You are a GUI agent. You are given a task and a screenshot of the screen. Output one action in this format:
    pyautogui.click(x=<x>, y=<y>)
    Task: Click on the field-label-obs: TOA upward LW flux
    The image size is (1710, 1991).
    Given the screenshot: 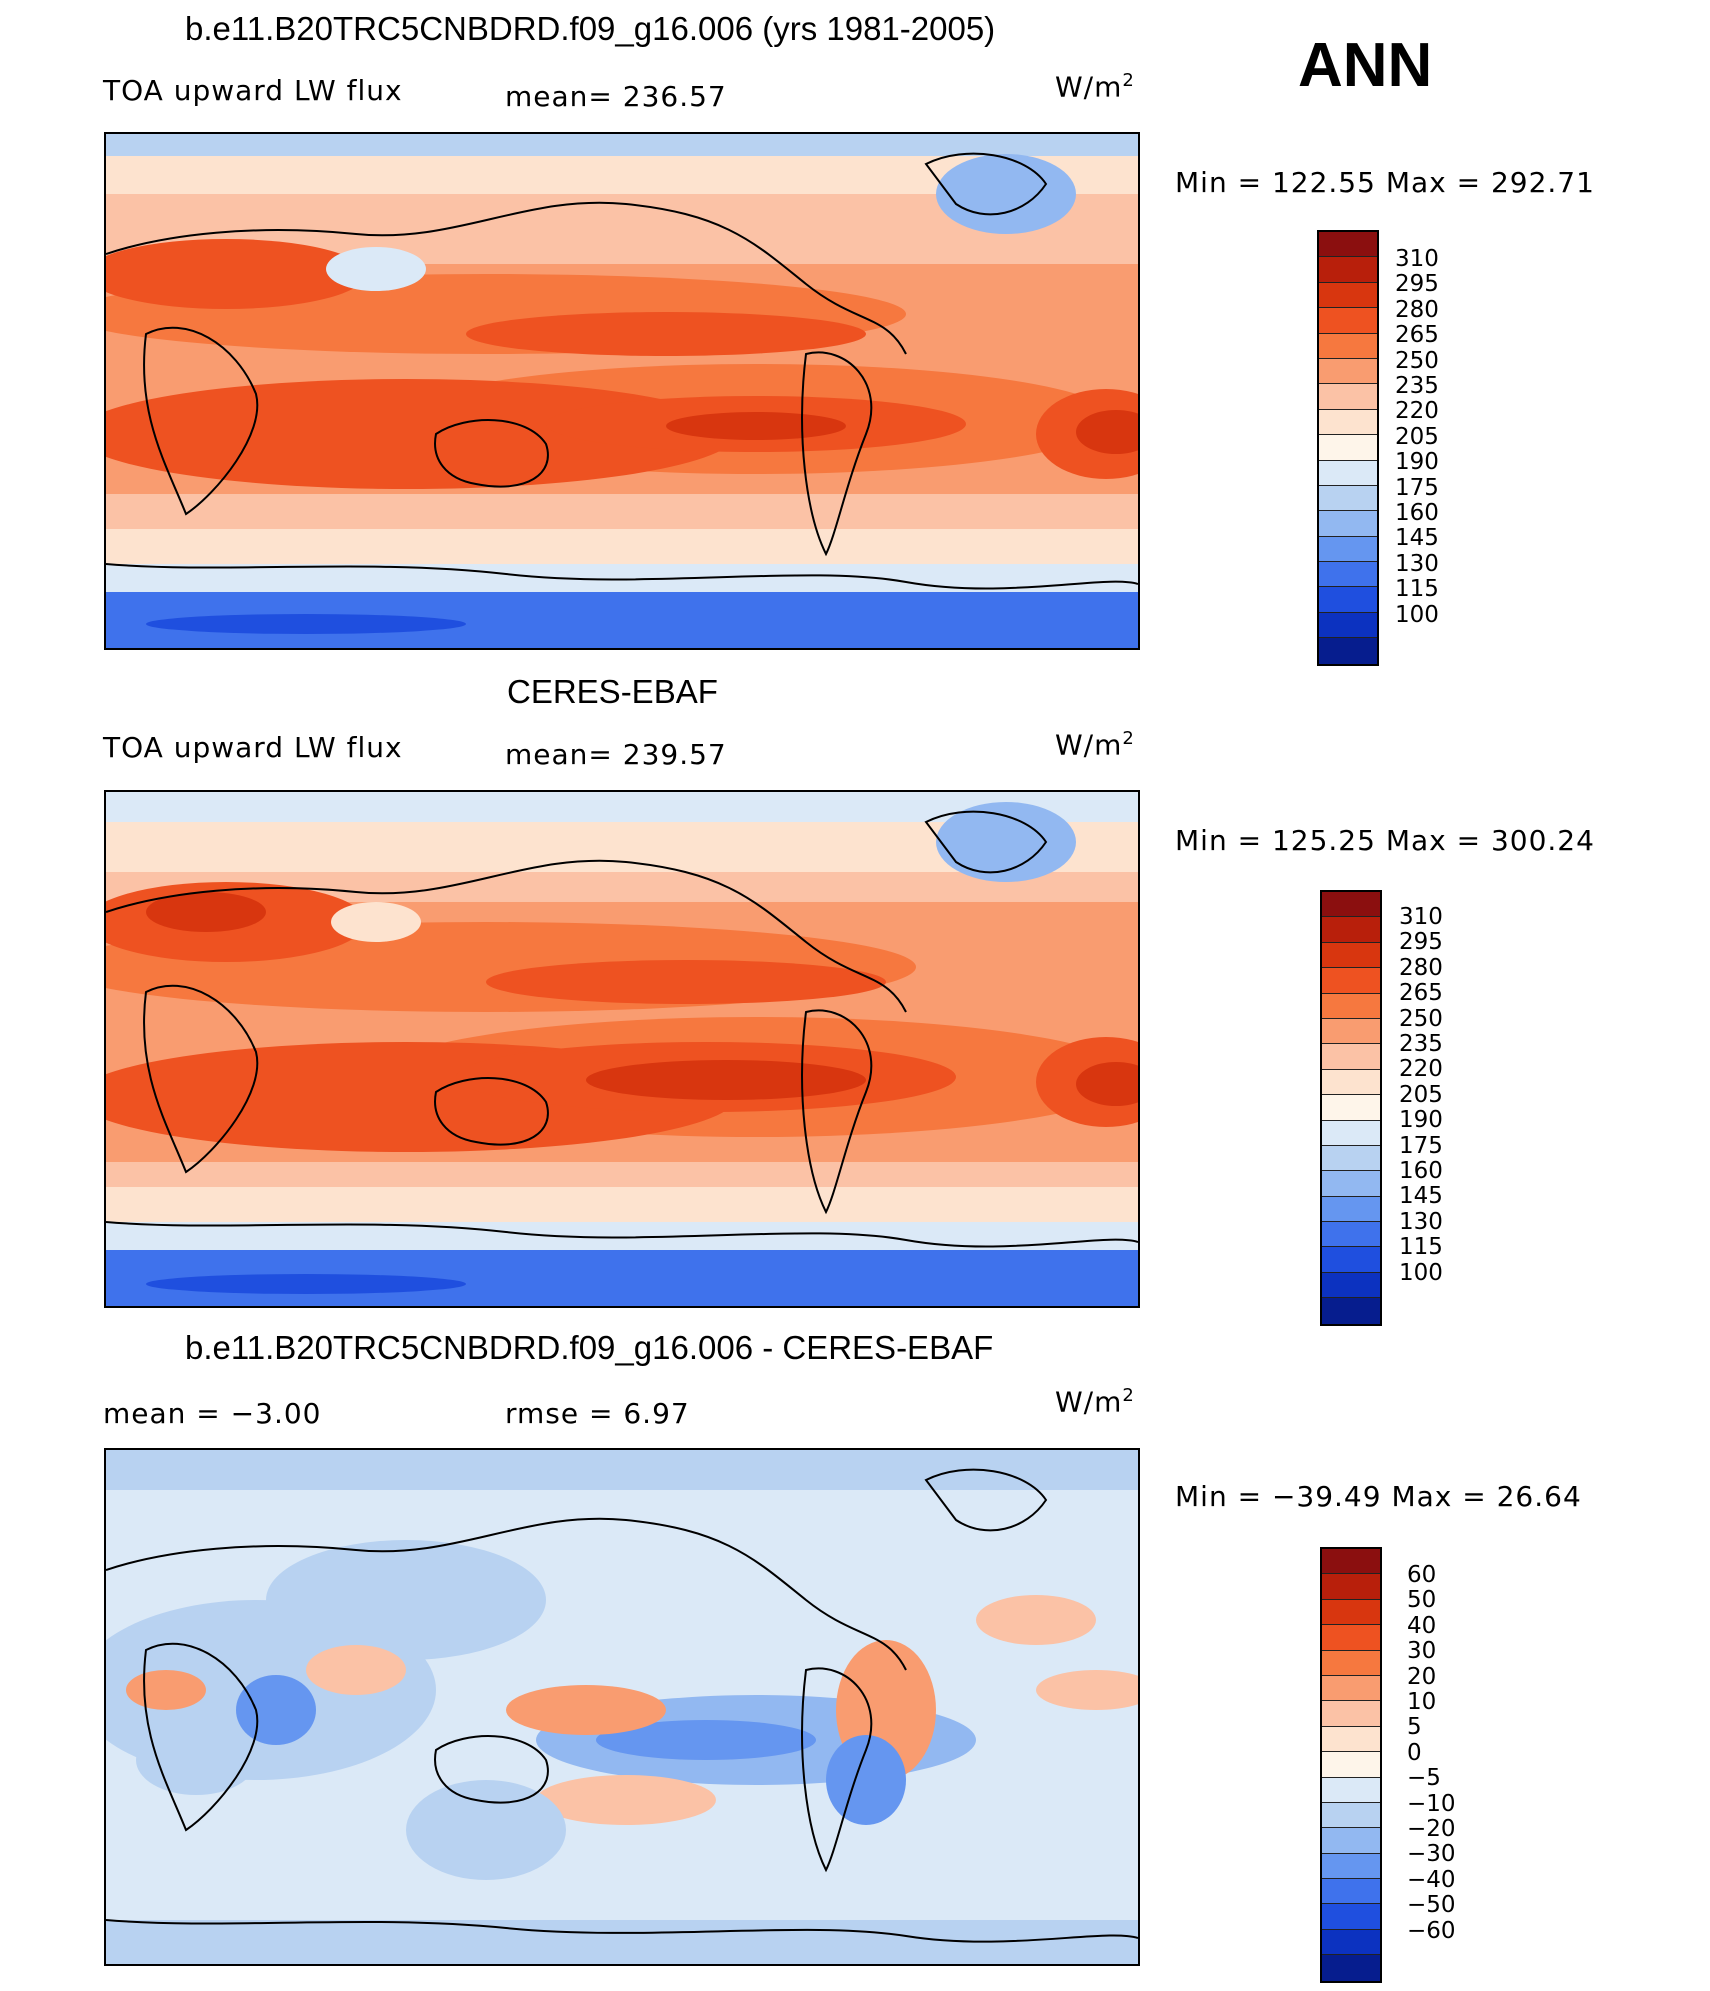 What is the action you would take?
    pyautogui.click(x=253, y=747)
    